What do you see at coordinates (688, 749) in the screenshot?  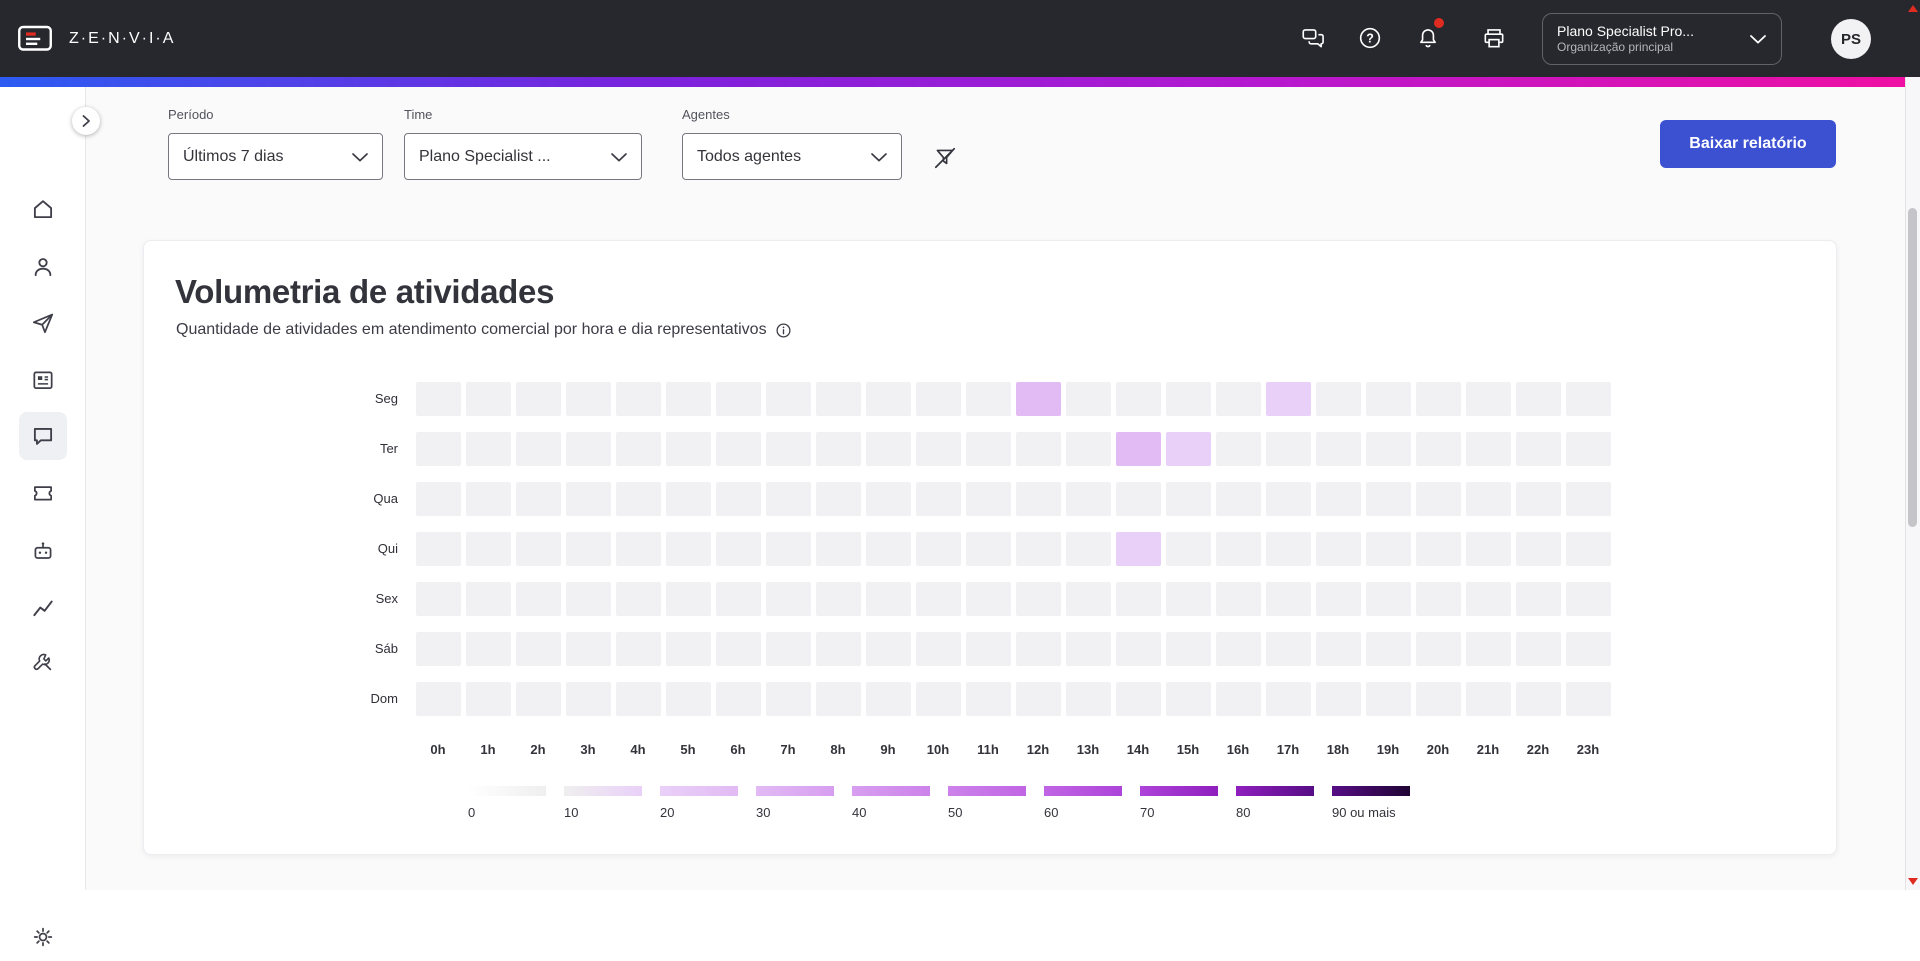 I see `hour-label-5h: 5h` at bounding box center [688, 749].